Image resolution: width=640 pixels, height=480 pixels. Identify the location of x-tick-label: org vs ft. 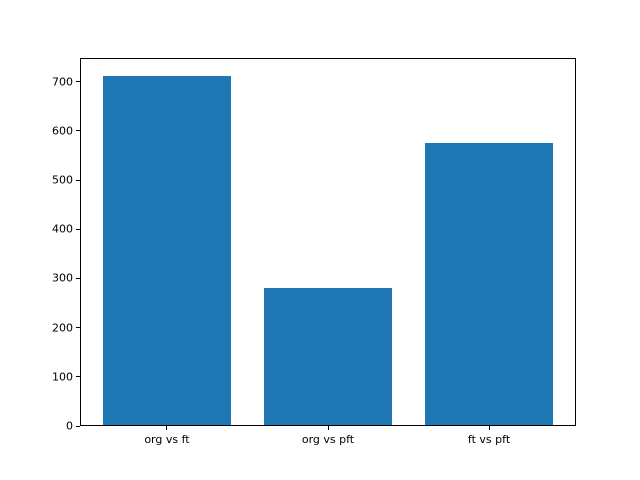
(167, 439).